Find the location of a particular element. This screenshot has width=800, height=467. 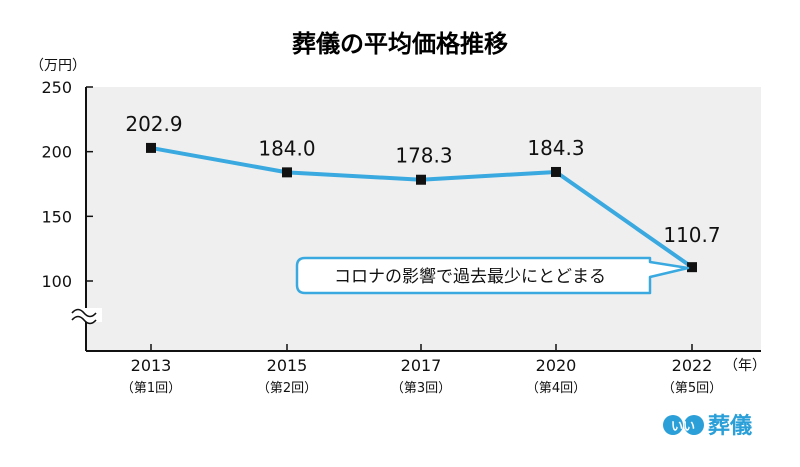

x-tick-label: 2022 is located at coordinates (692, 365).